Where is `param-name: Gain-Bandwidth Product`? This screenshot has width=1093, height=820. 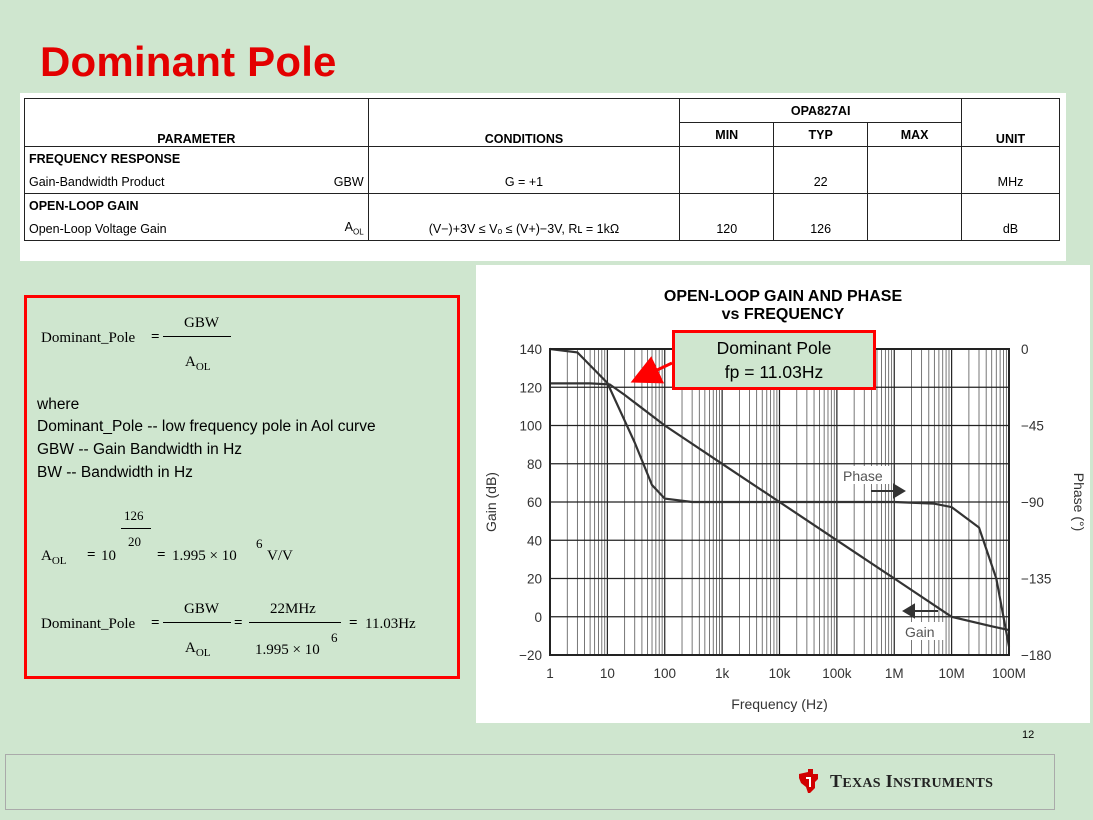 param-name: Gain-Bandwidth Product is located at coordinates (147, 182).